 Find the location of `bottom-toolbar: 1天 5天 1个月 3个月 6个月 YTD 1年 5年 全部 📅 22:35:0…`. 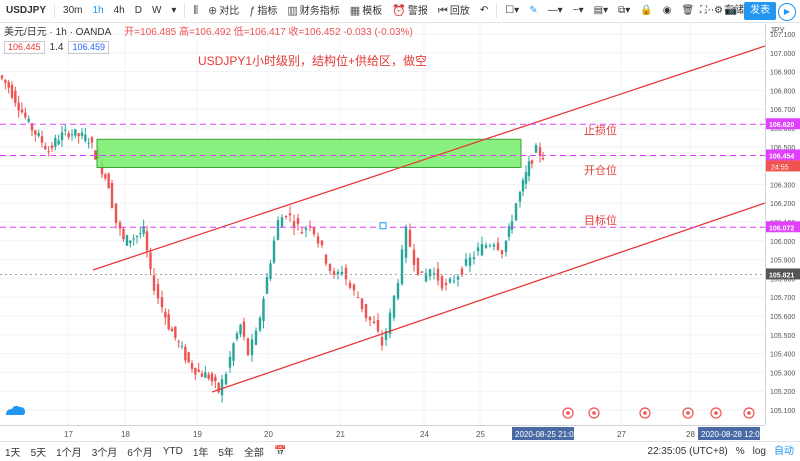

bottom-toolbar: 1天 5天 1个月 3个月 6个月 YTD 1年 5年 全部 📅 22:35:0… is located at coordinates (400, 451).